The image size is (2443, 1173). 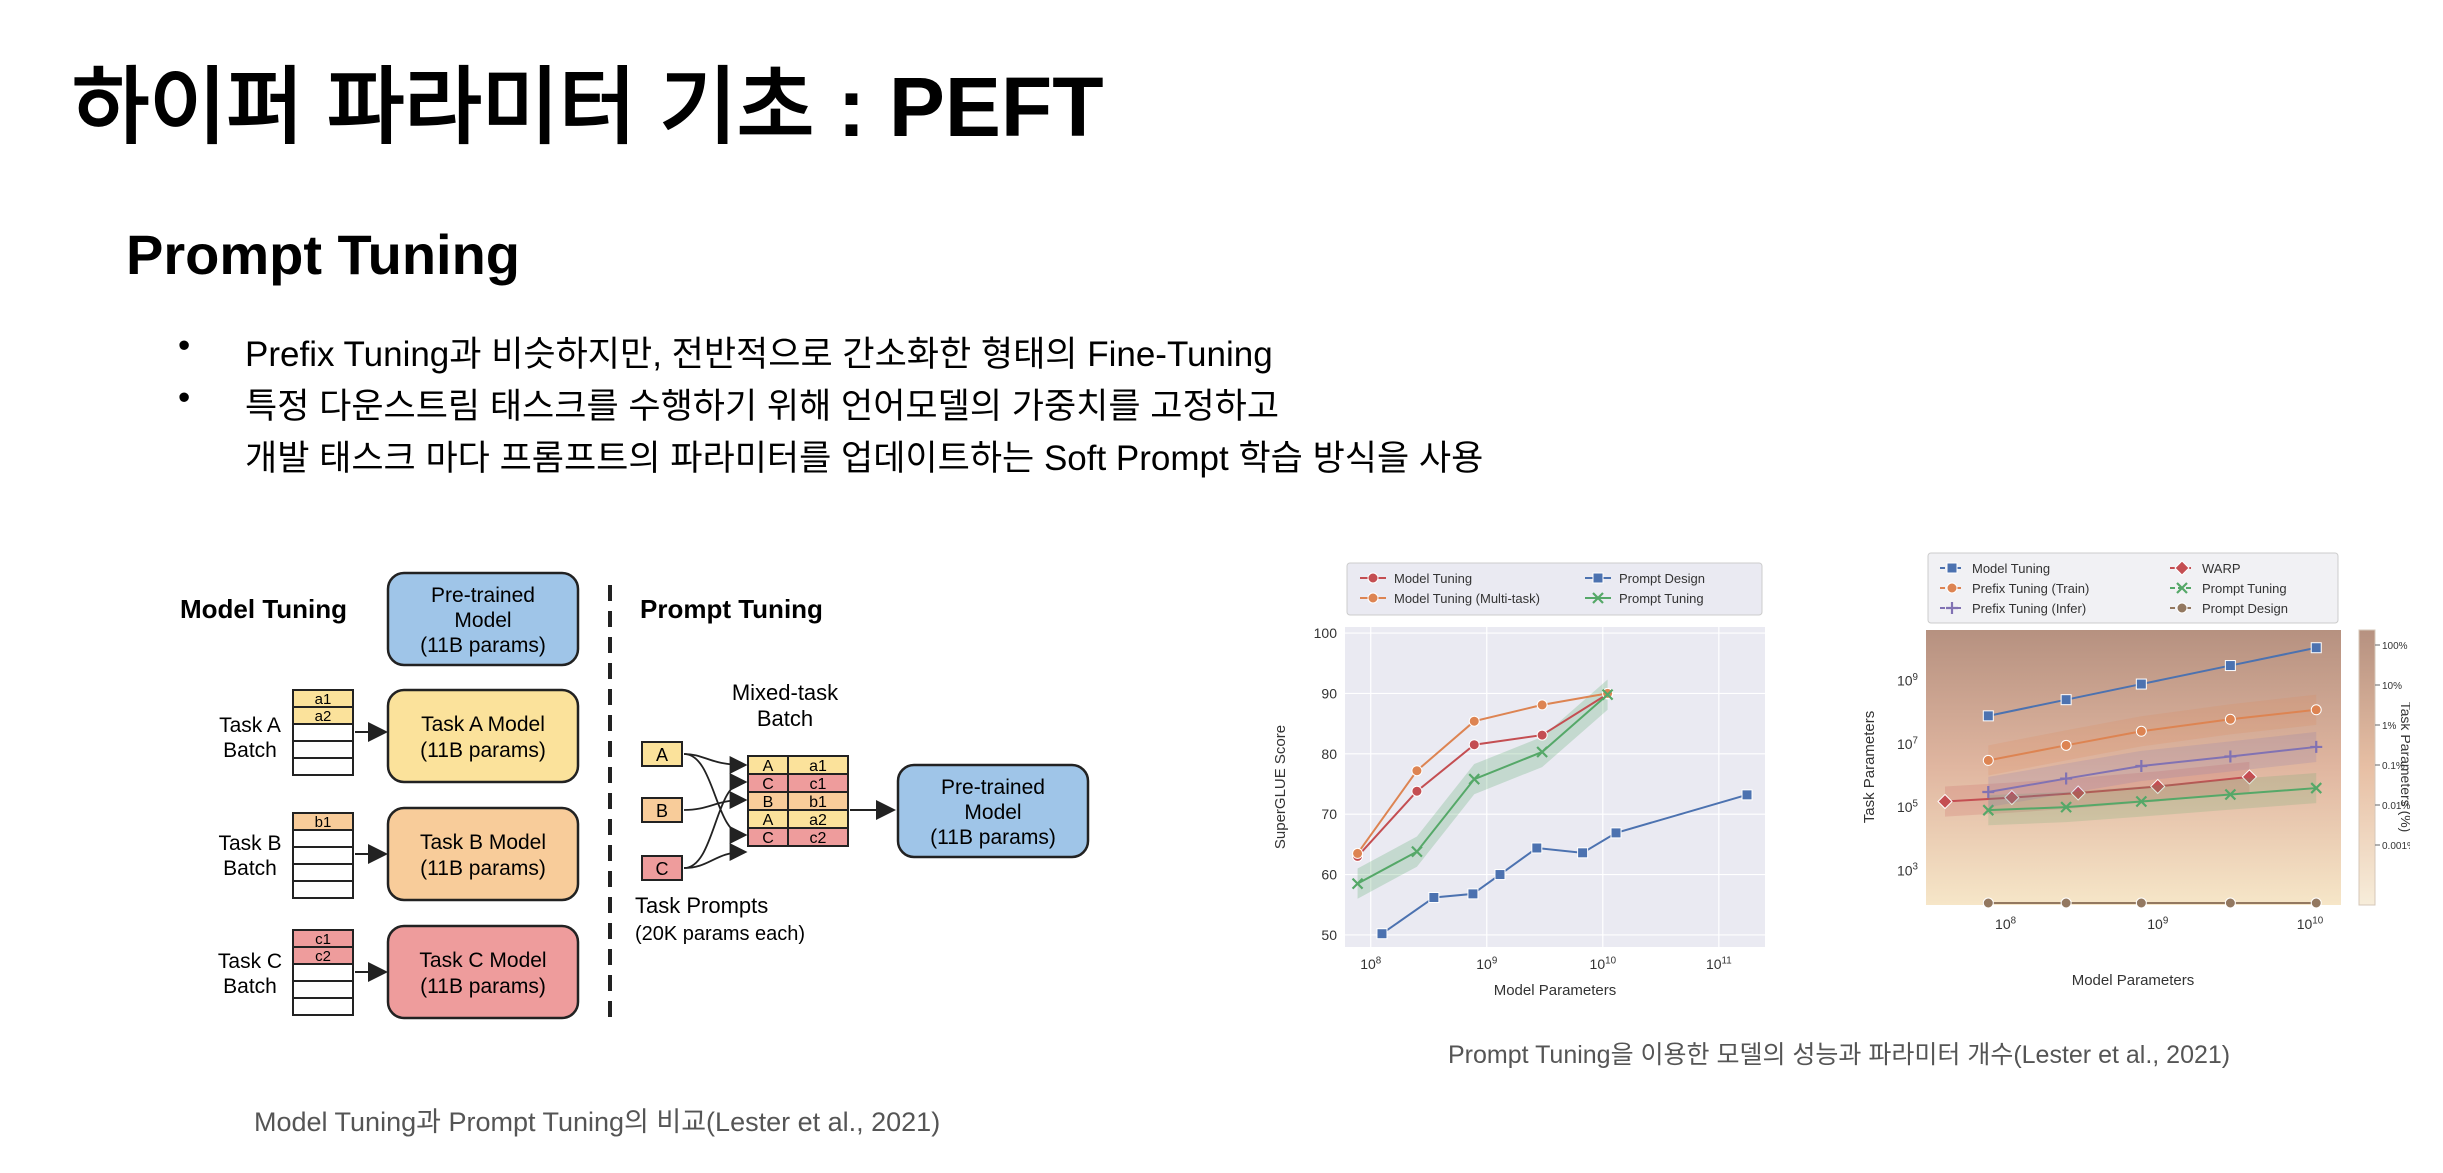 I want to click on cell-label: a2, so click(x=323, y=716).